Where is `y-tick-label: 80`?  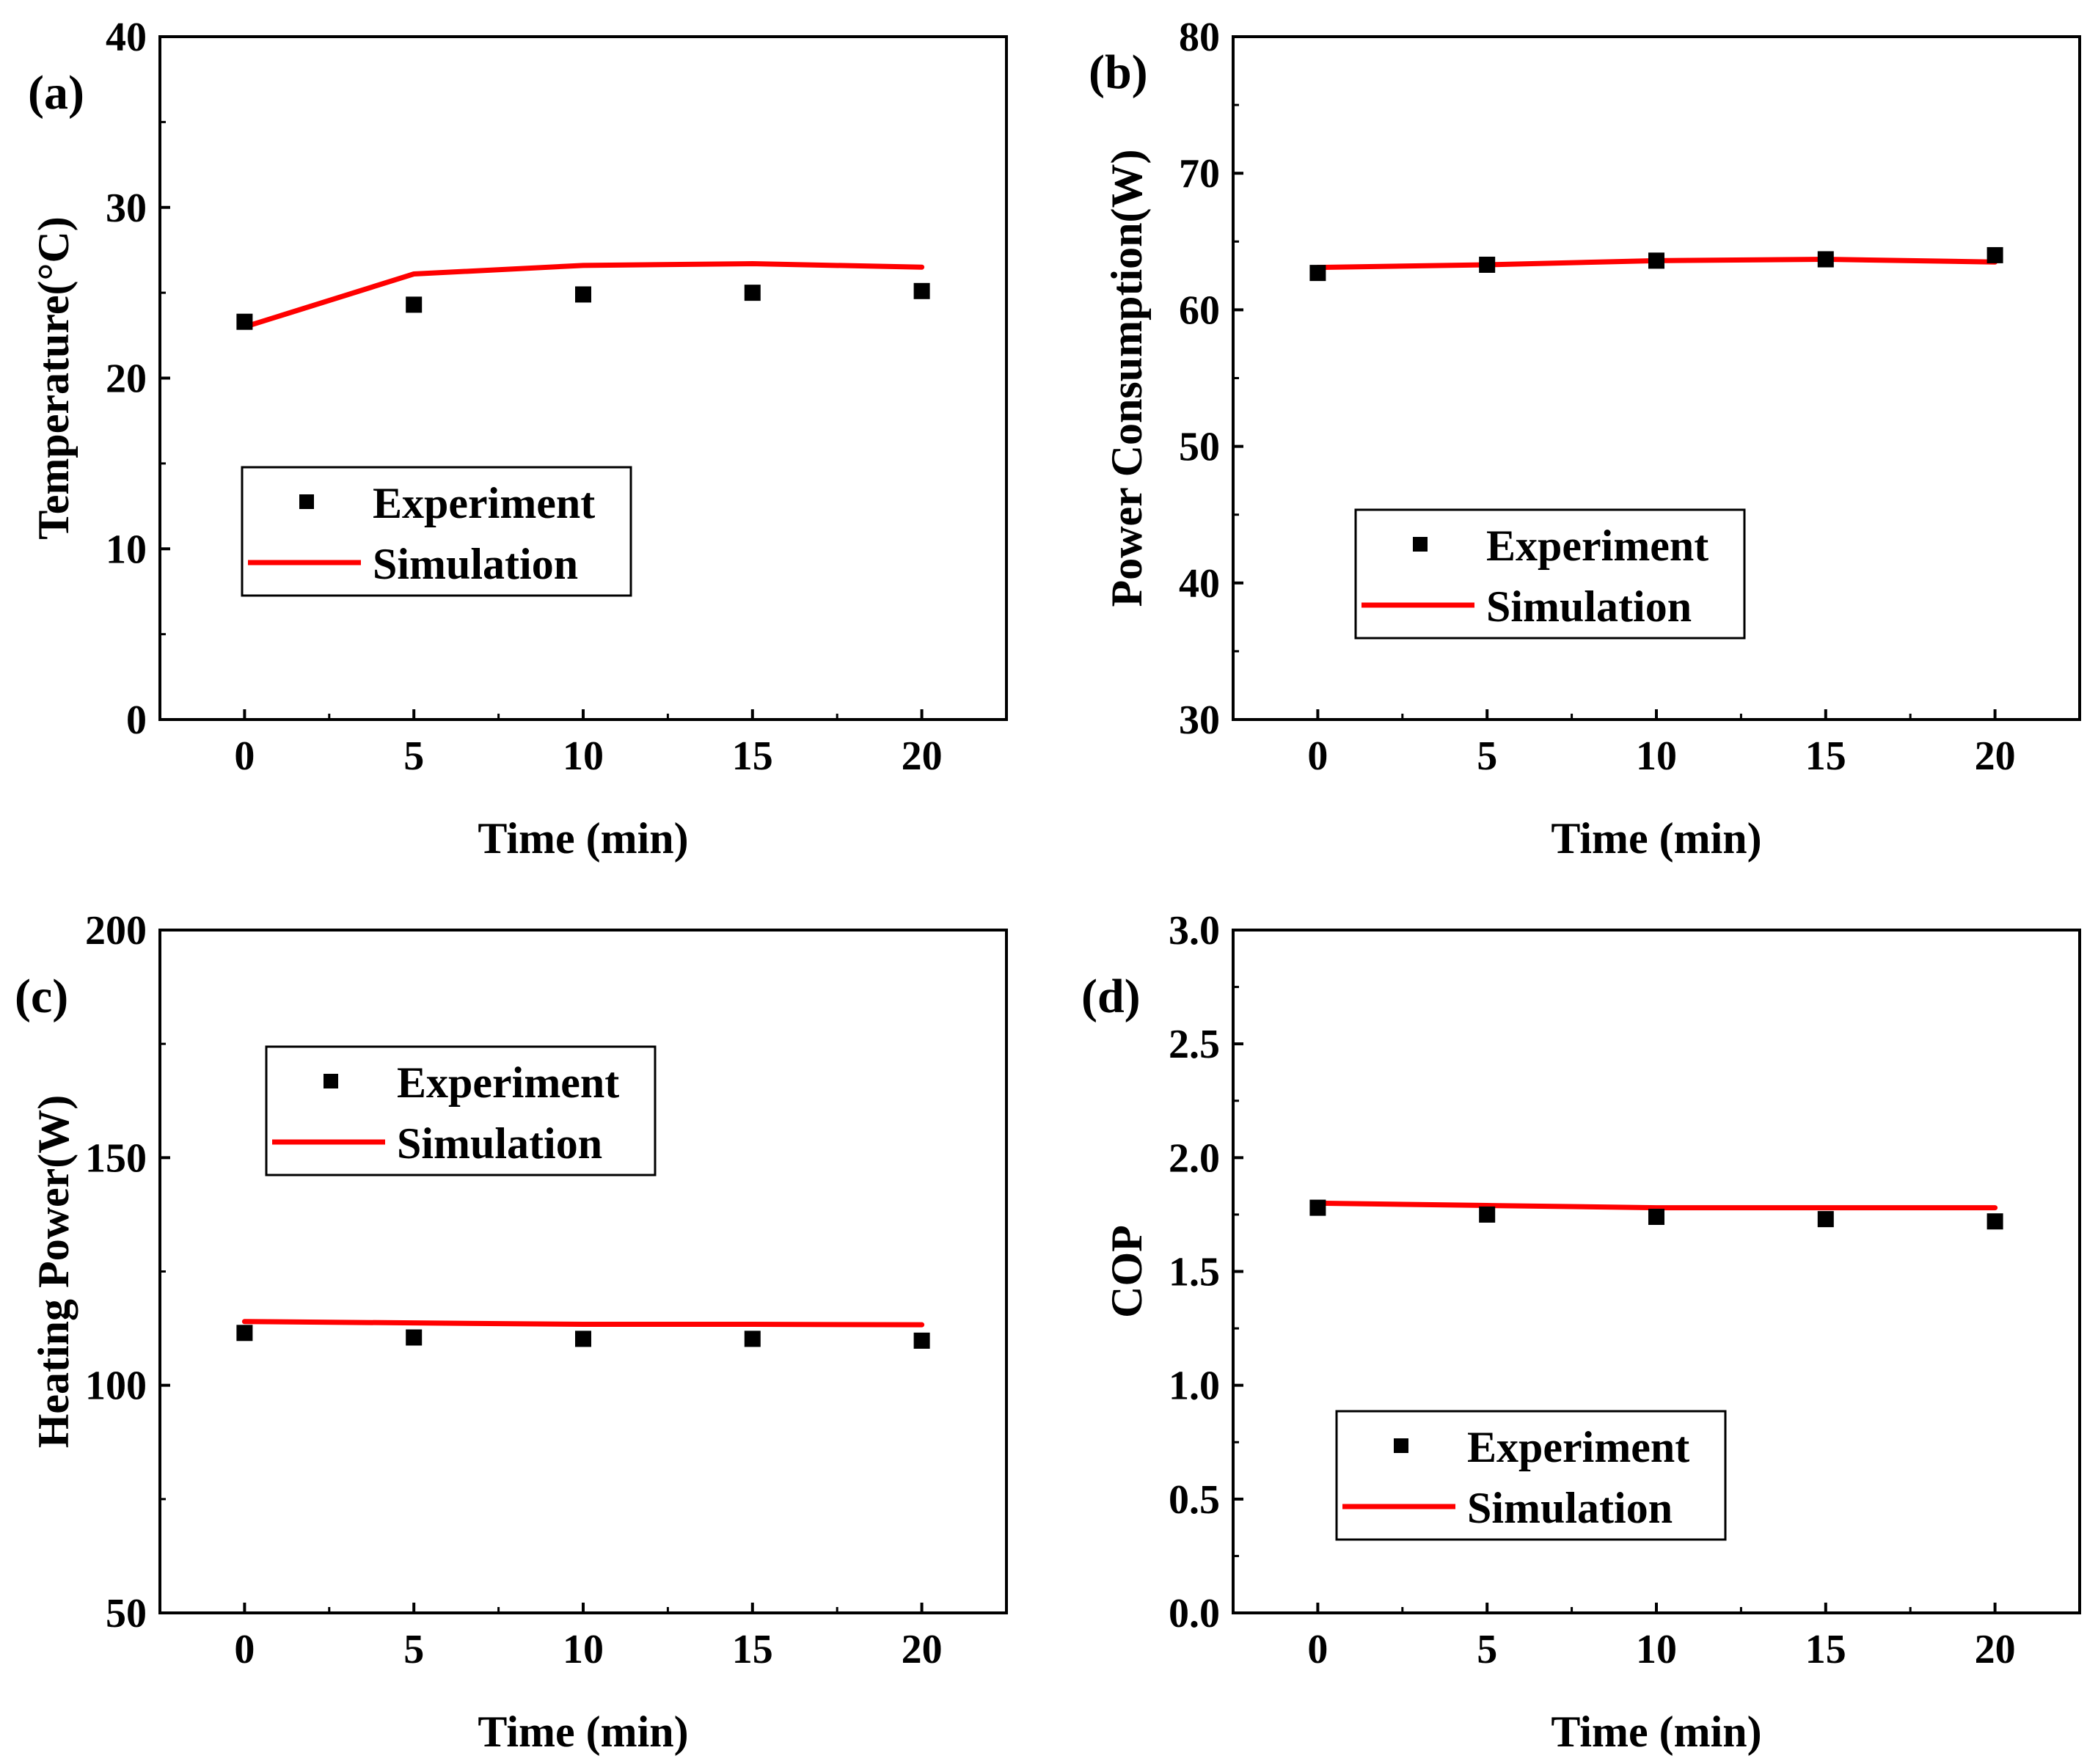
y-tick-label: 80 is located at coordinates (1200, 37).